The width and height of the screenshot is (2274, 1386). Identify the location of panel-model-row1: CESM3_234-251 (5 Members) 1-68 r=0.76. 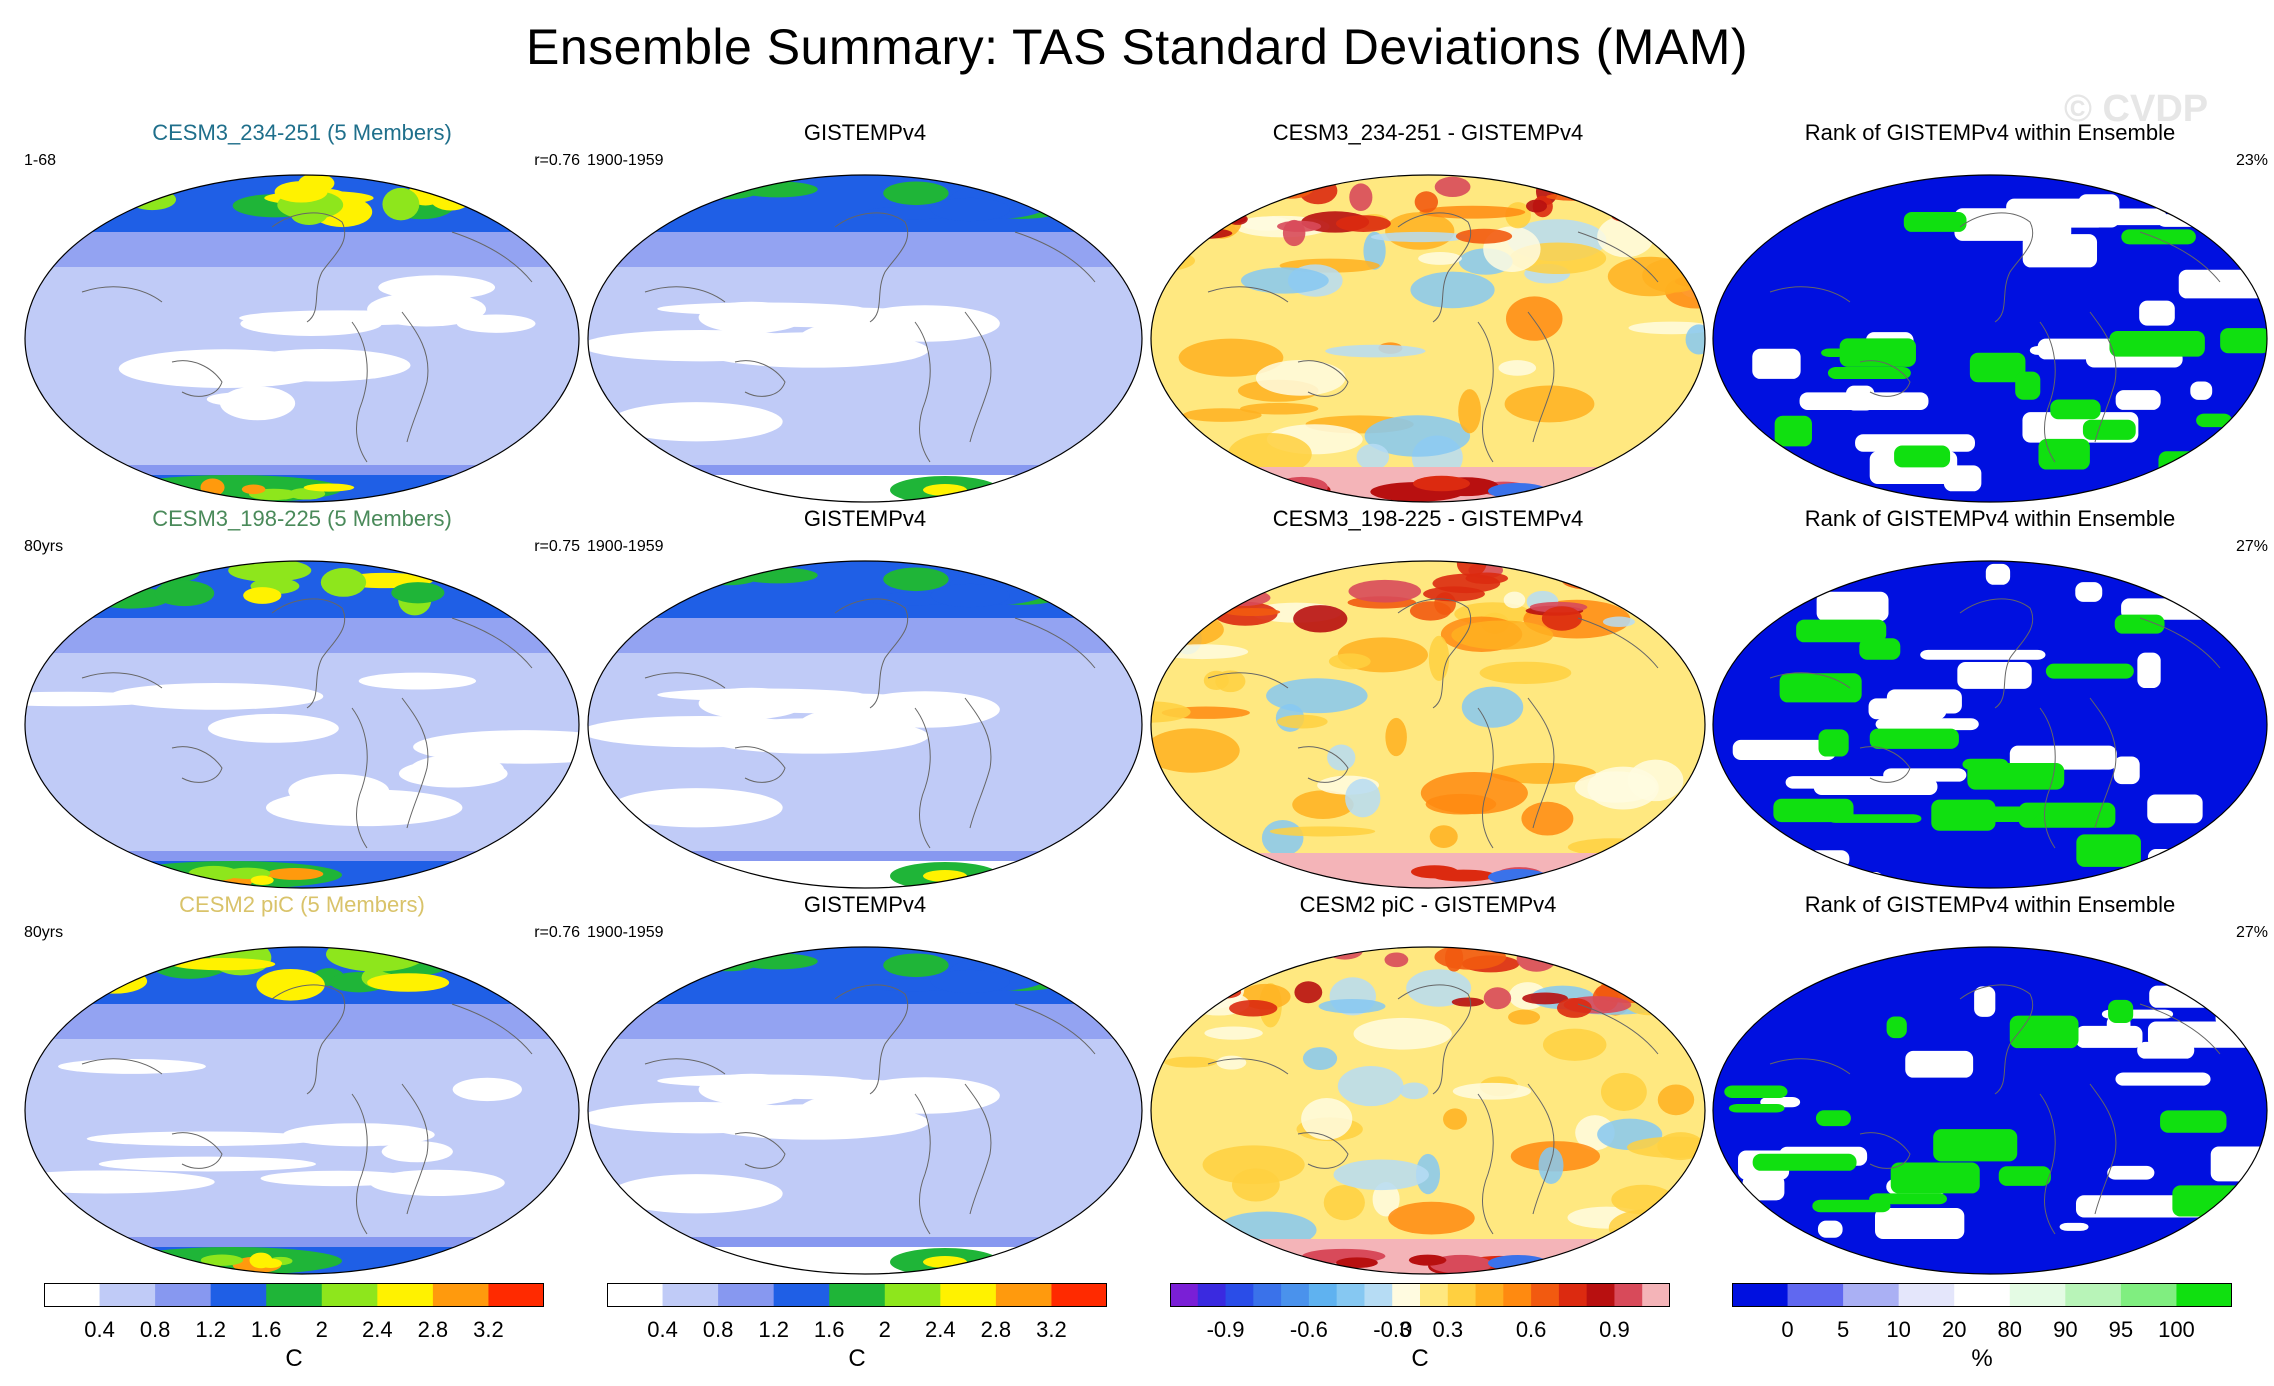
(302, 312).